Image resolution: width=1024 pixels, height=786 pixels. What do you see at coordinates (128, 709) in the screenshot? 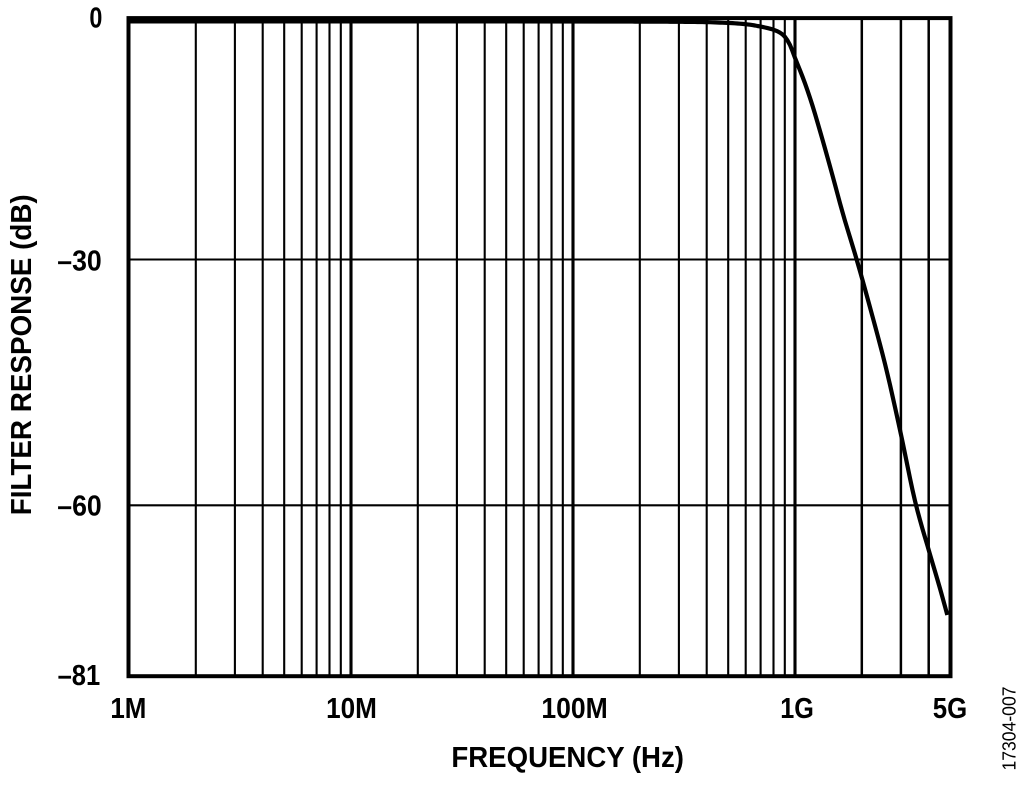
I see `svg-text: 1M` at bounding box center [128, 709].